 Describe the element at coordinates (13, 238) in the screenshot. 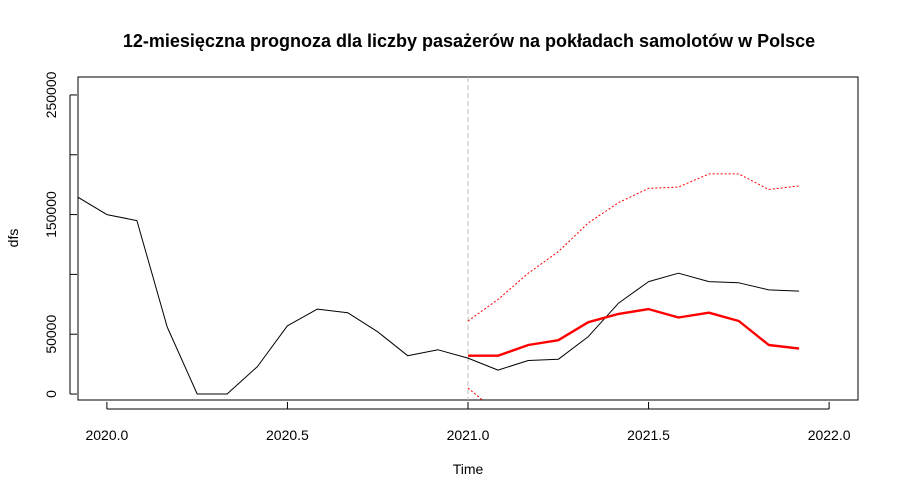

I see `y-axis-label: dfs` at that location.